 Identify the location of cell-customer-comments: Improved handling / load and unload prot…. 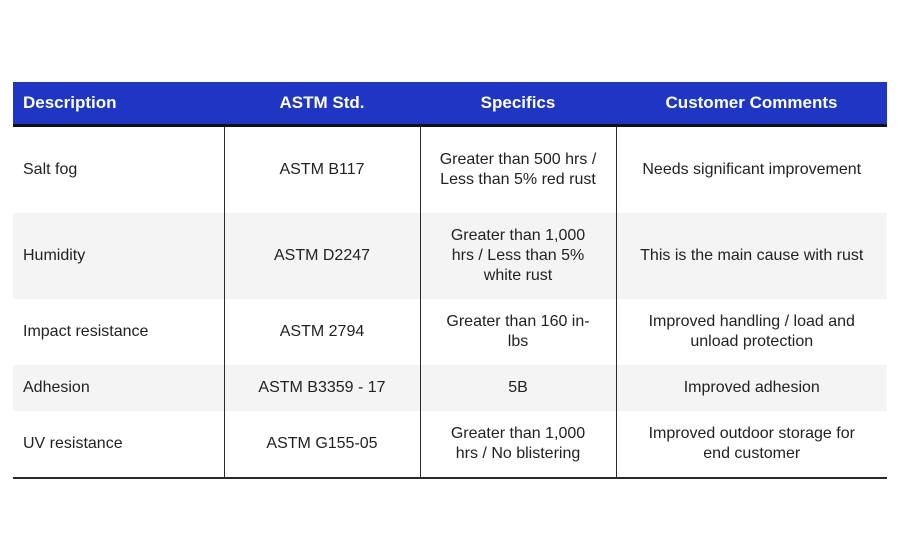
(751, 332).